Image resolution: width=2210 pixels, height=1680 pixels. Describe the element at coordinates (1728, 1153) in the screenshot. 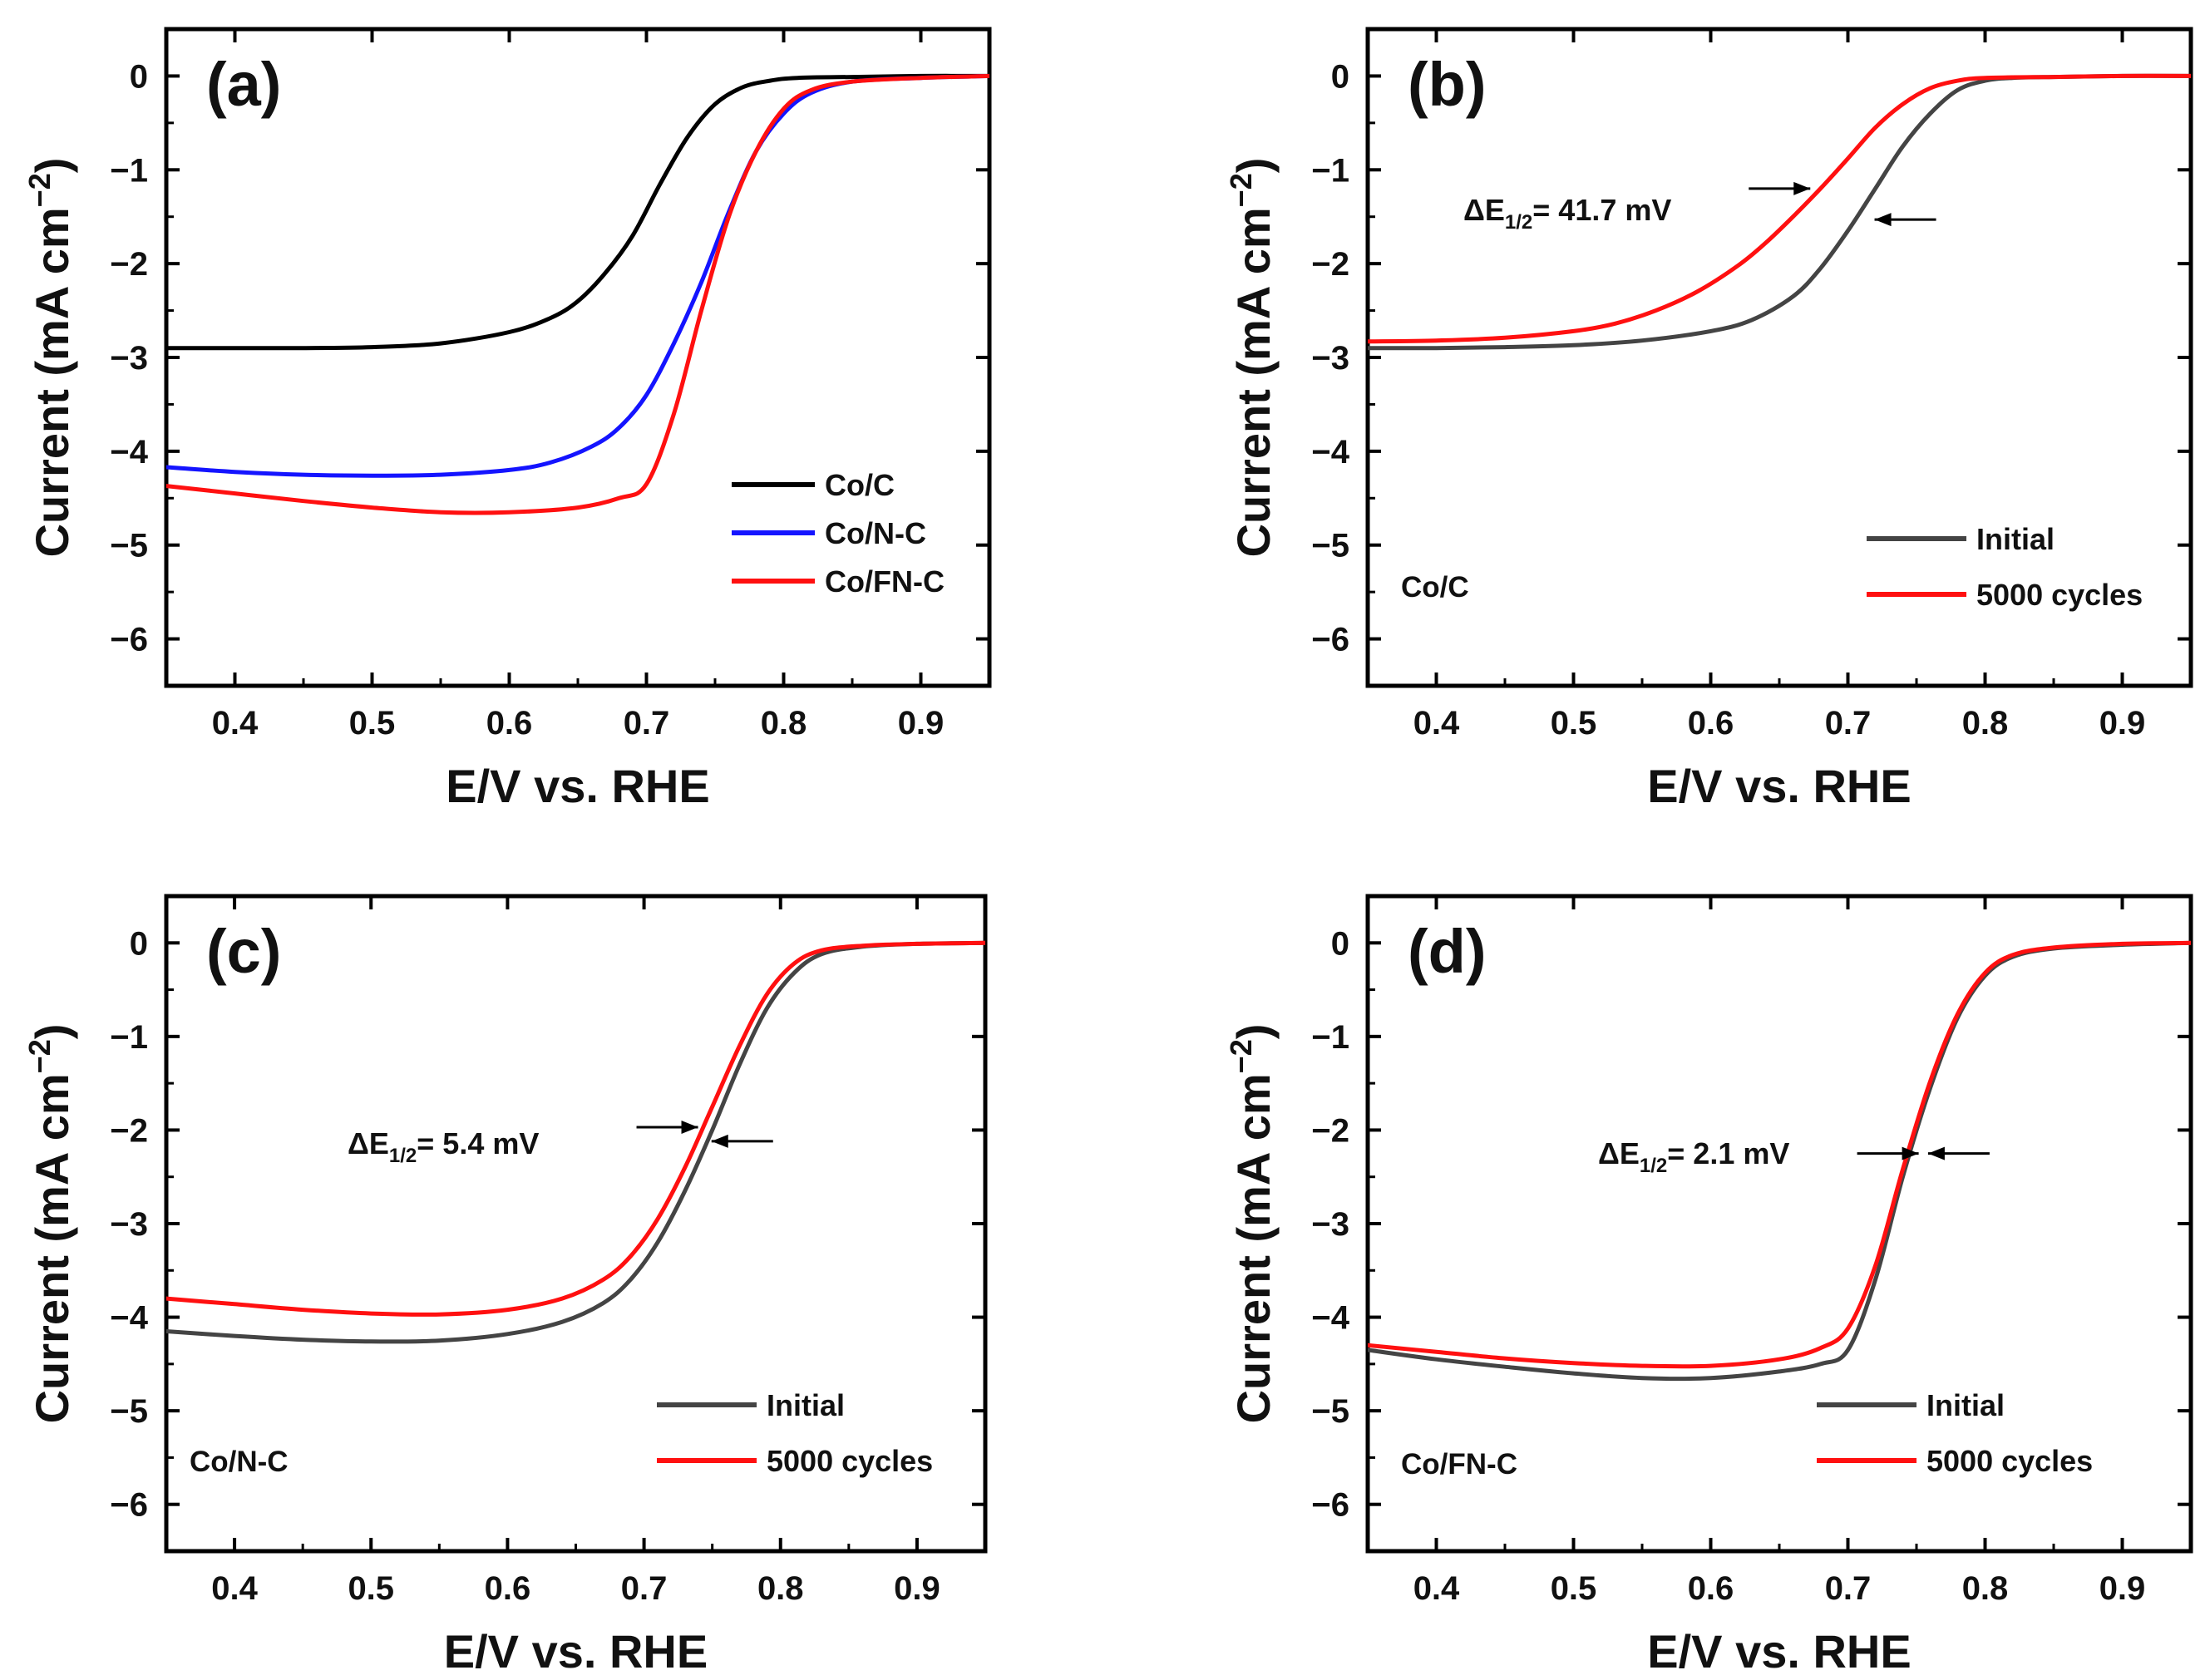

I see `delta-e-value: = 2.1 mV` at that location.